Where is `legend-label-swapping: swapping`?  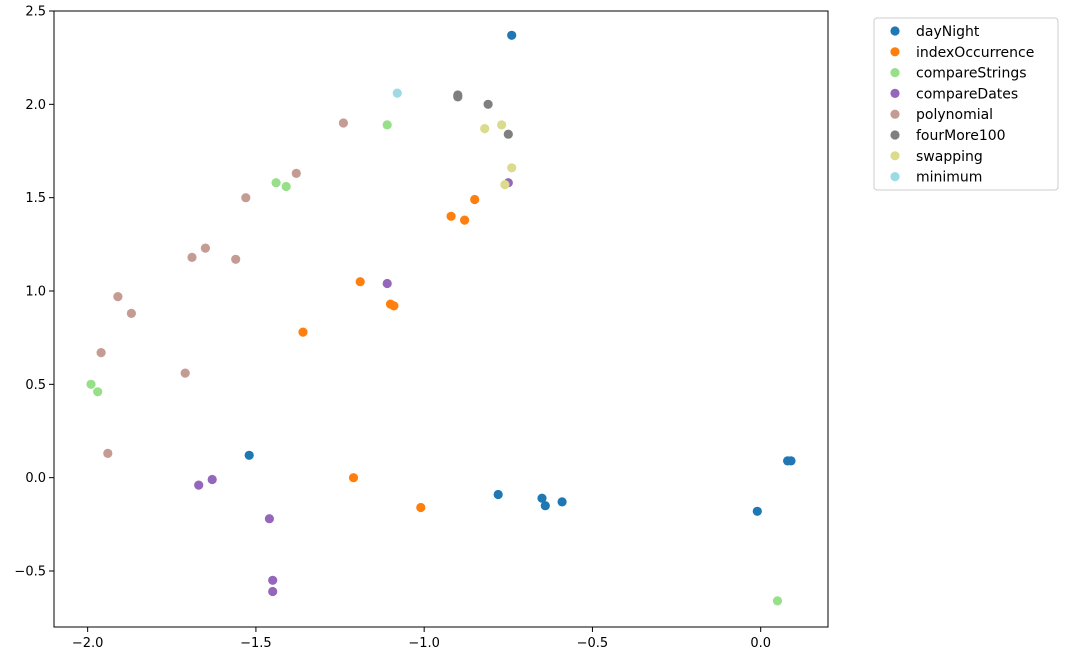 legend-label-swapping: swapping is located at coordinates (949, 157).